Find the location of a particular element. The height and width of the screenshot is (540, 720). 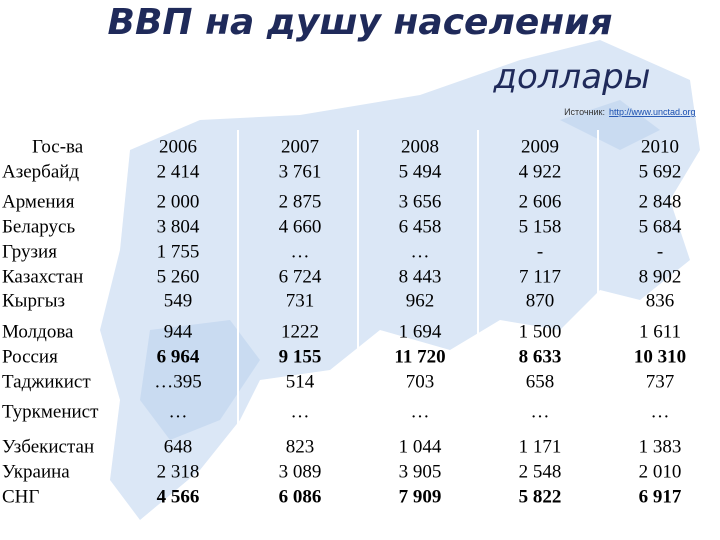

cell-value: 6 458 is located at coordinates (420, 226).